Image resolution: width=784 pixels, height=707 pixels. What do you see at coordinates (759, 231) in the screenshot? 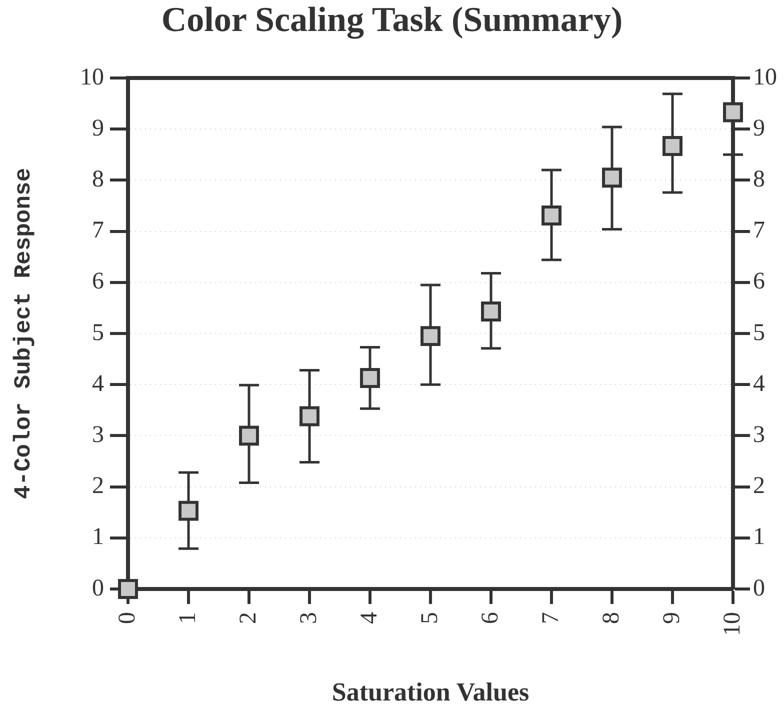
I see `y2-tick-label: 7` at bounding box center [759, 231].